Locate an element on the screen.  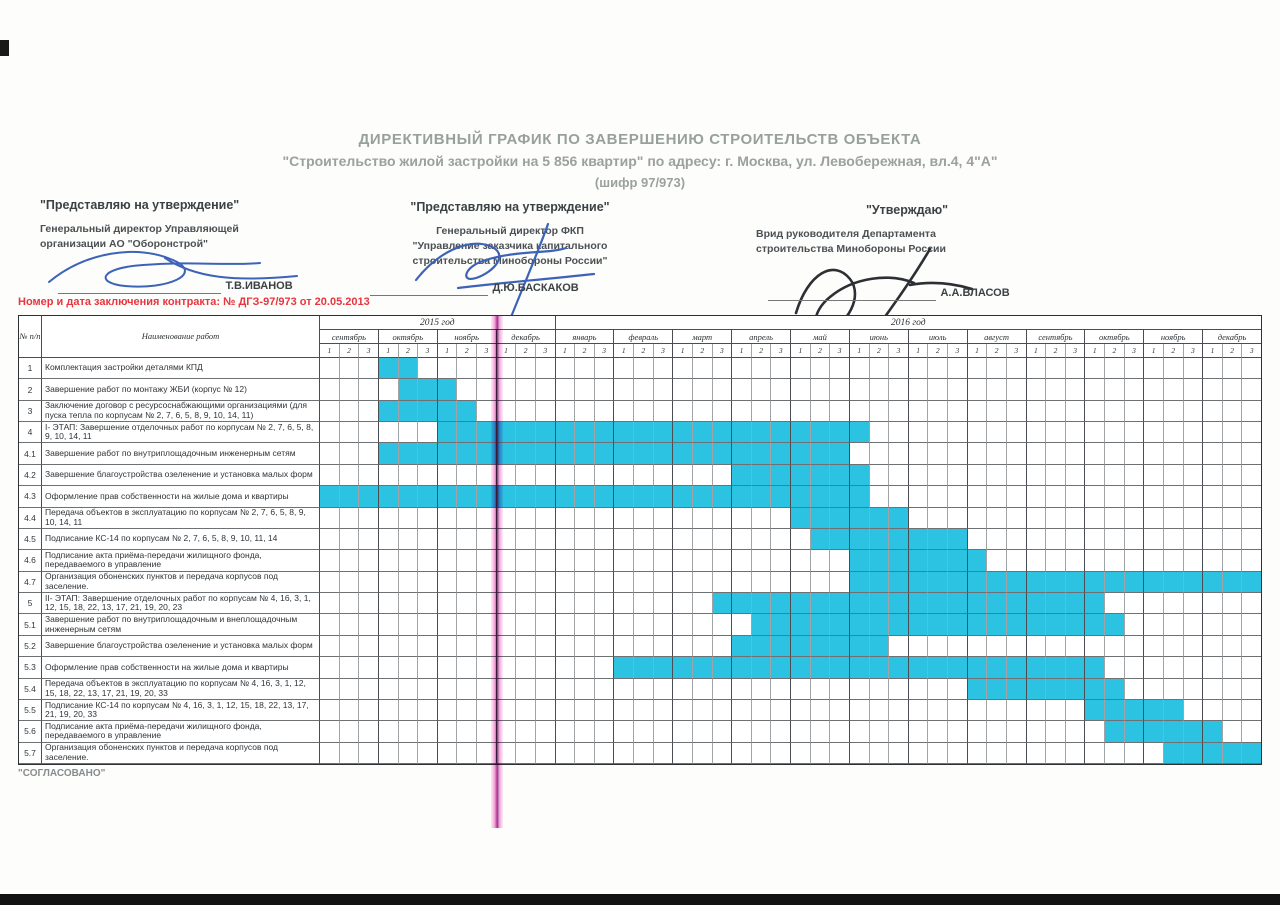
row-number: 5.7 is located at coordinates (30, 753).